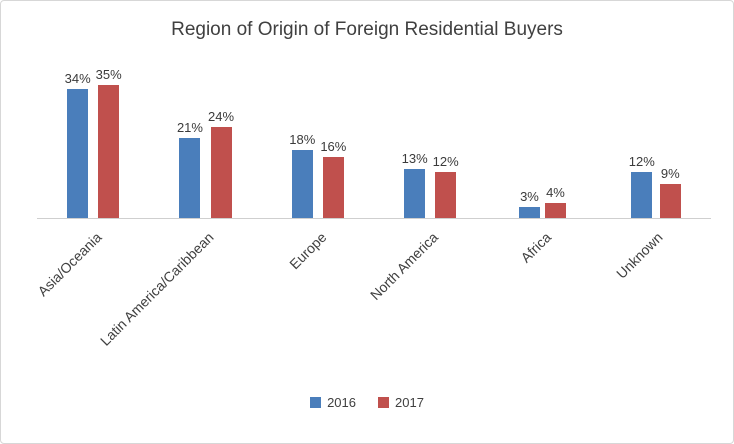 The image size is (734, 444). What do you see at coordinates (318, 305) in the screenshot?
I see `x-axis-slot: Europe` at bounding box center [318, 305].